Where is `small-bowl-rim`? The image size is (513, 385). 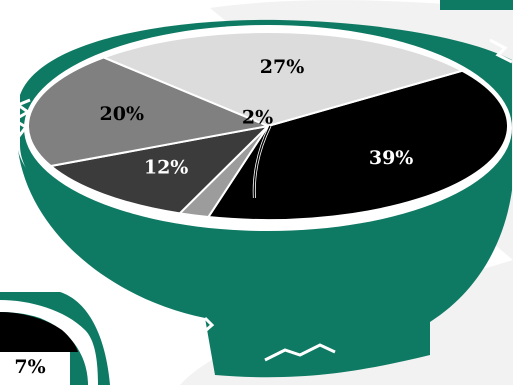
small-bowl-rim is located at coordinates (49, 342).